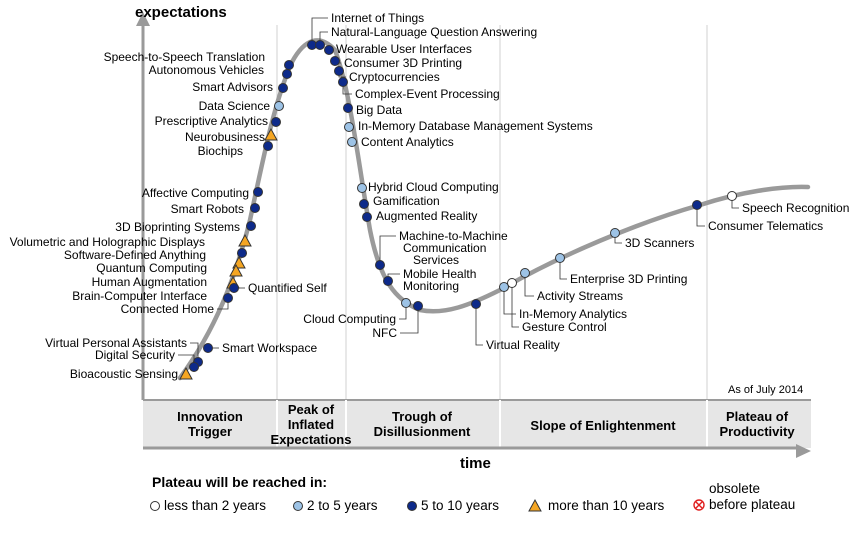 The image size is (862, 556). What do you see at coordinates (699, 505) in the screenshot?
I see `legend-symbol-obsolete-icon` at bounding box center [699, 505].